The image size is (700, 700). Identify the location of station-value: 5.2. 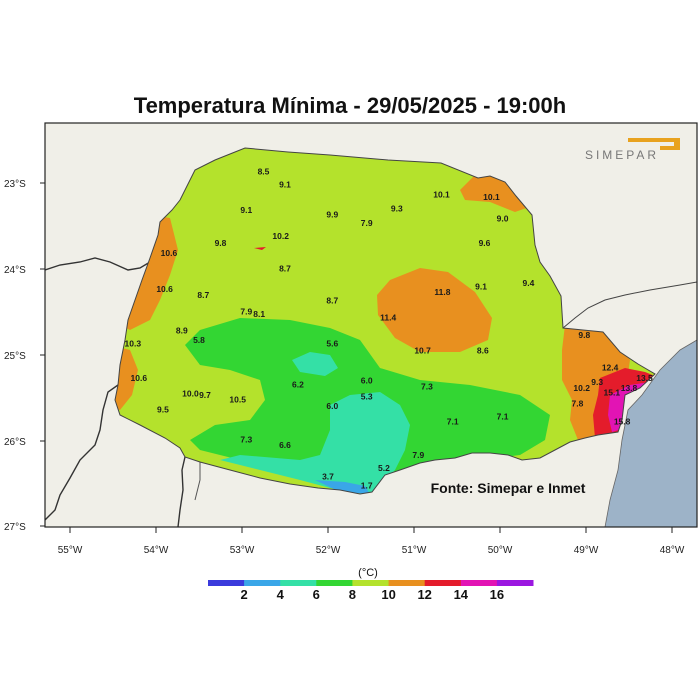
(384, 468).